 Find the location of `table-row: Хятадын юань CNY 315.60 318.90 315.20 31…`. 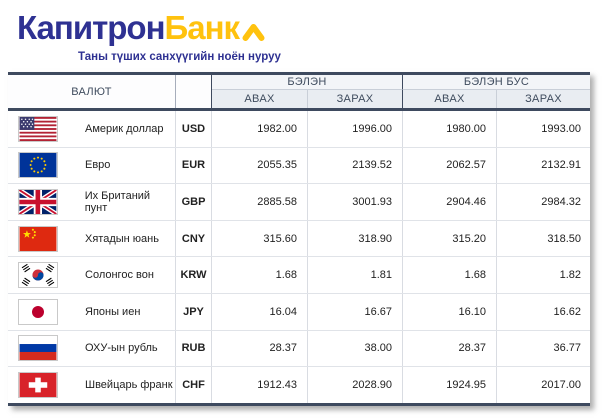

table-row: Хятадын юань CNY 315.60 318.90 315.20 31… is located at coordinates (299, 239).